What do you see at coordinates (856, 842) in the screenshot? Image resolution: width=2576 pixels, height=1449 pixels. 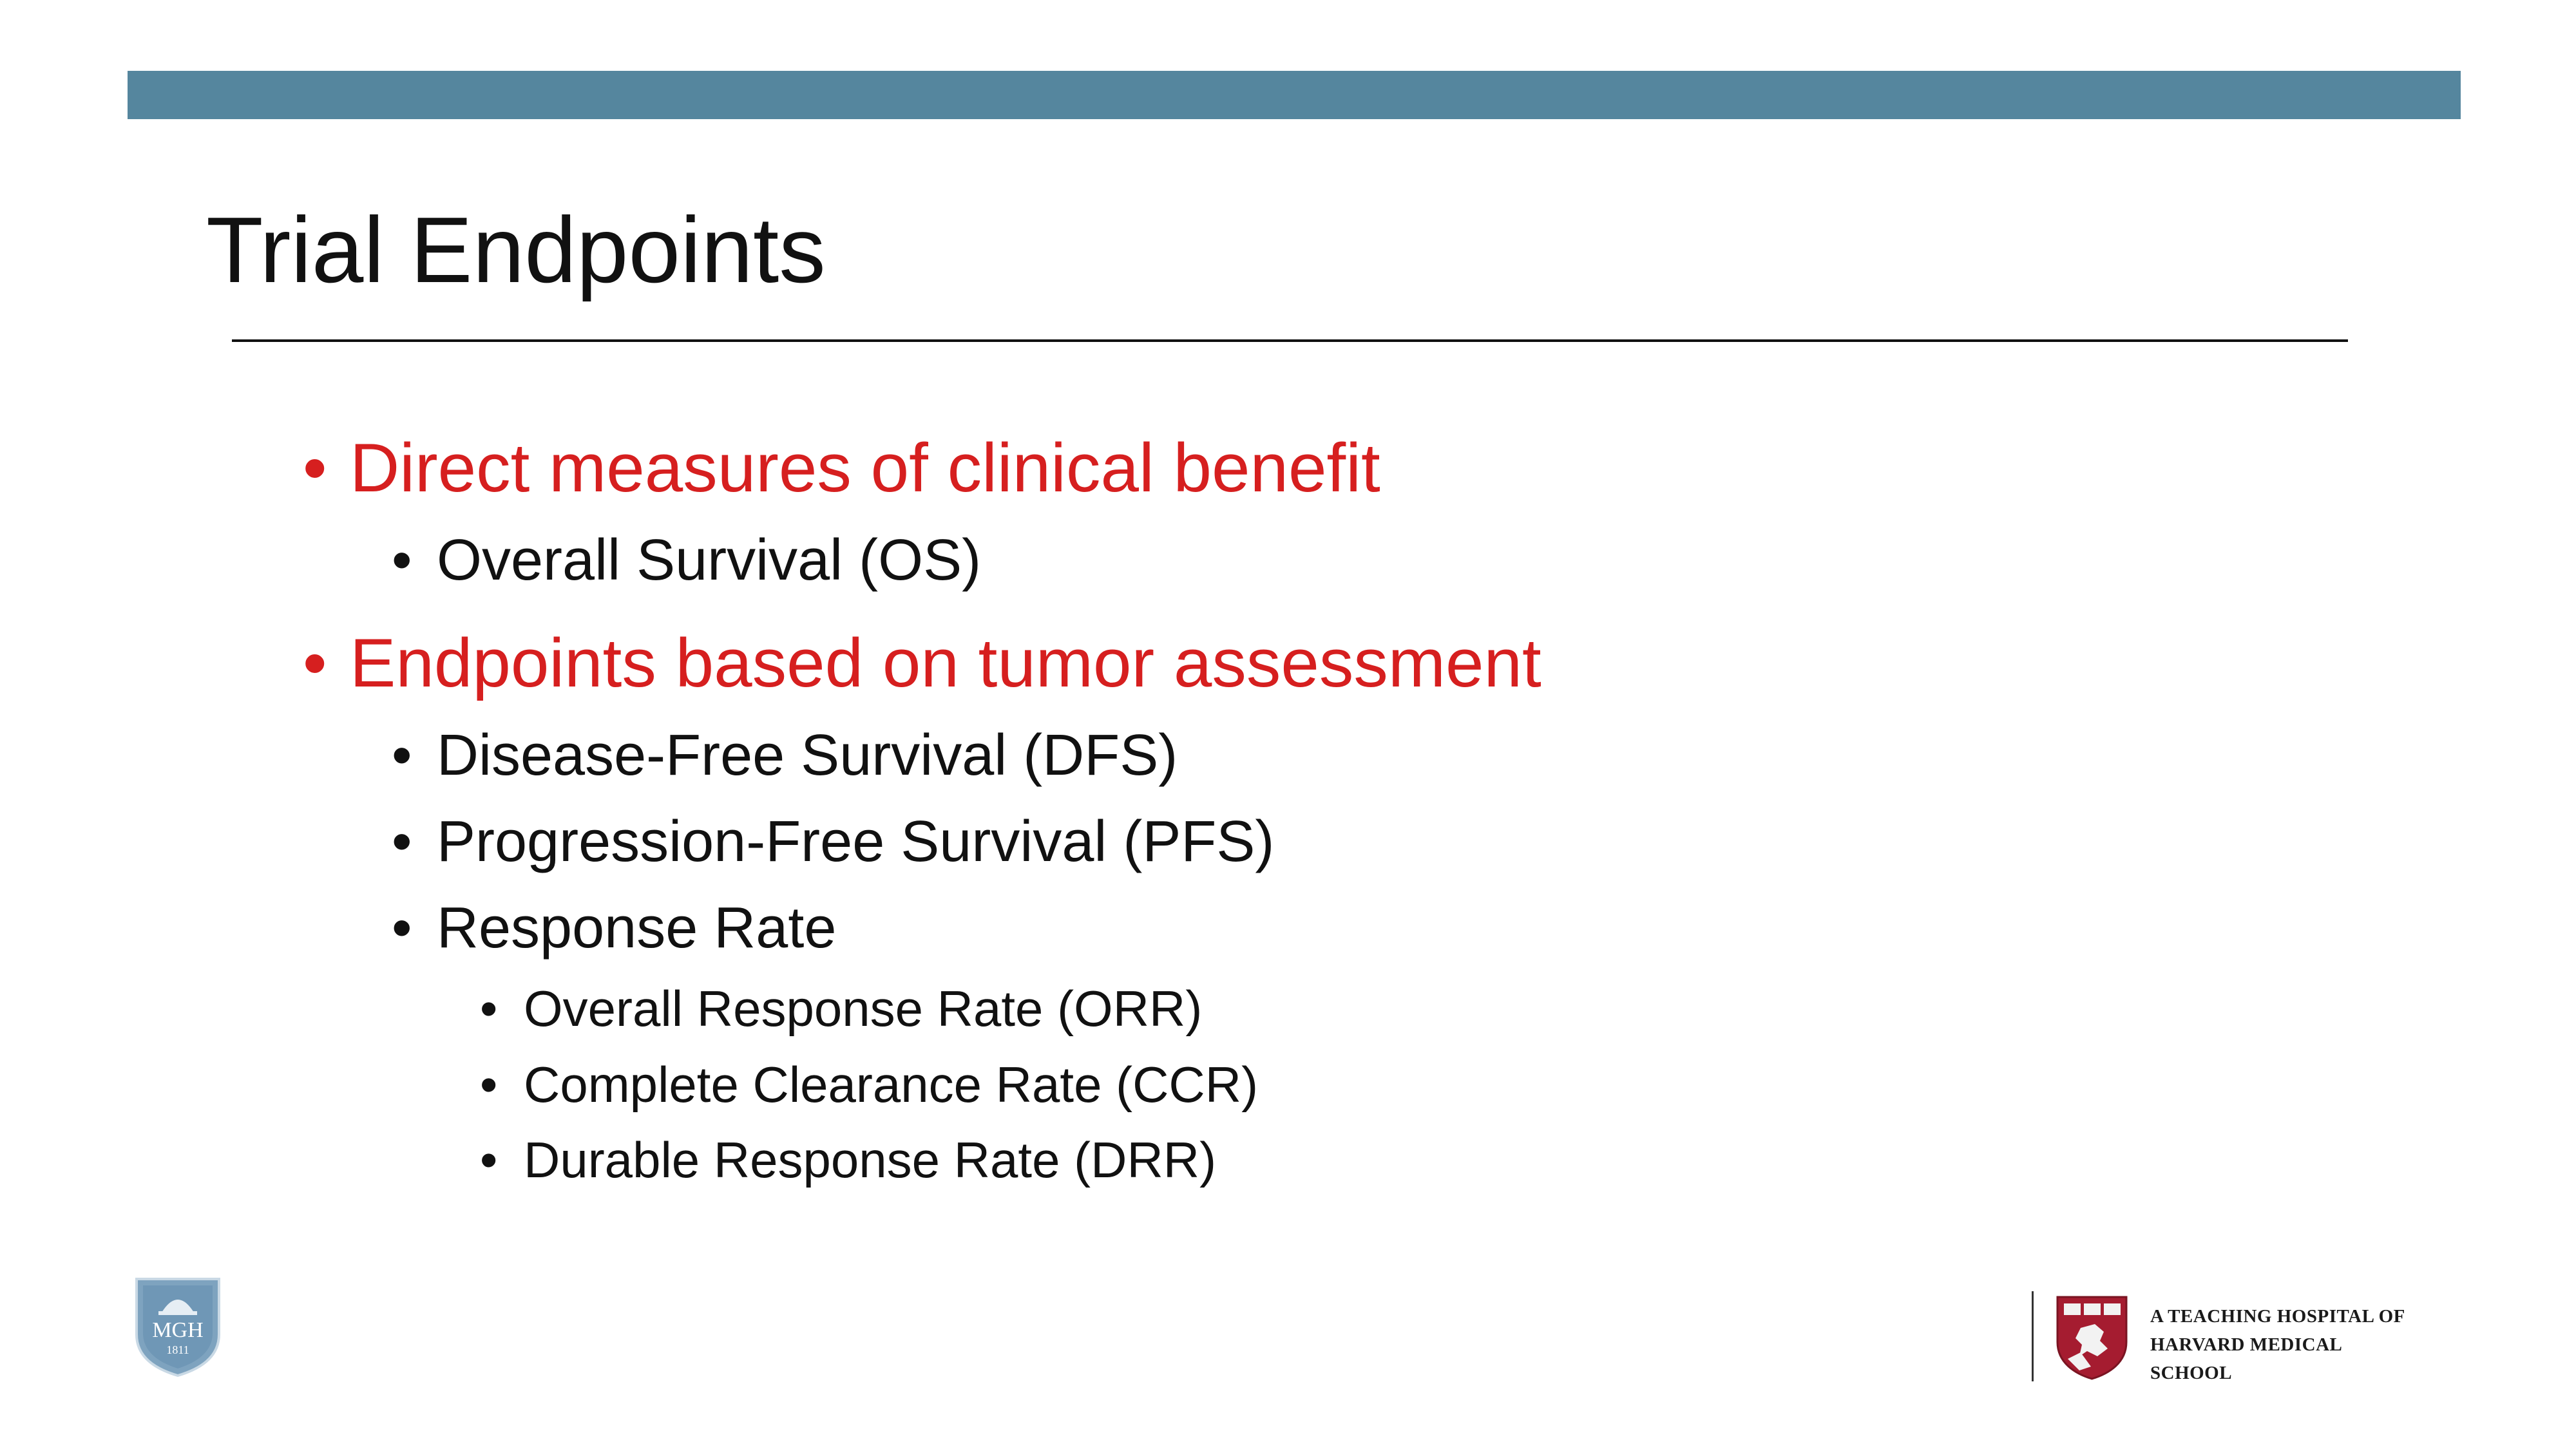 I see `bullet-text: Progression-Free Survival (PFS)` at bounding box center [856, 842].